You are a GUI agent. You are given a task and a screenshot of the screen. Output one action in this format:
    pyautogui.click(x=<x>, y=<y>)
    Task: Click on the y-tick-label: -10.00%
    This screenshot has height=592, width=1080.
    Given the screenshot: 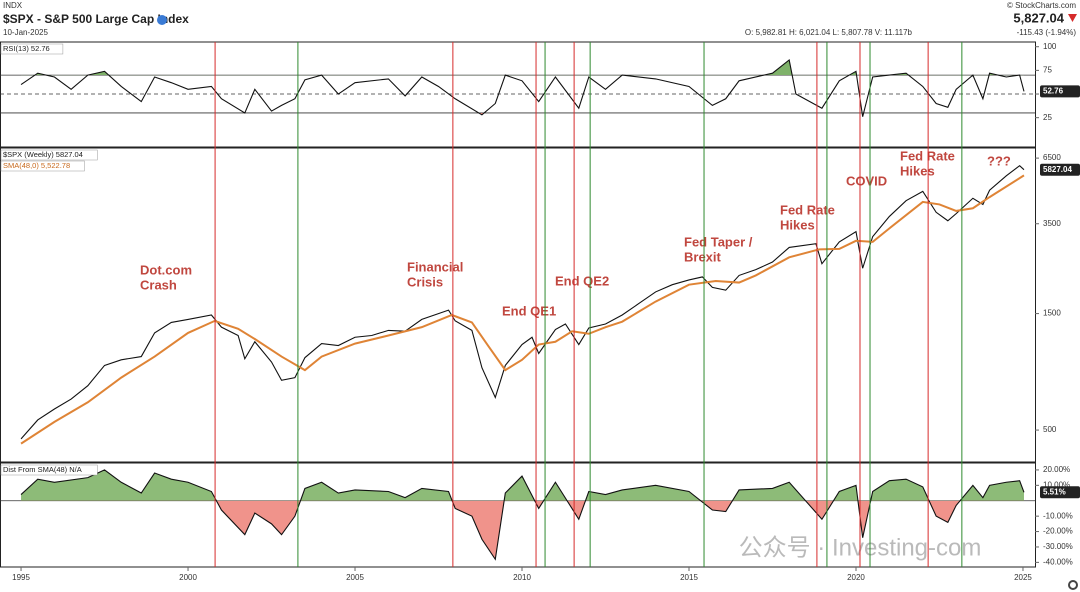 What is the action you would take?
    pyautogui.click(x=1058, y=515)
    